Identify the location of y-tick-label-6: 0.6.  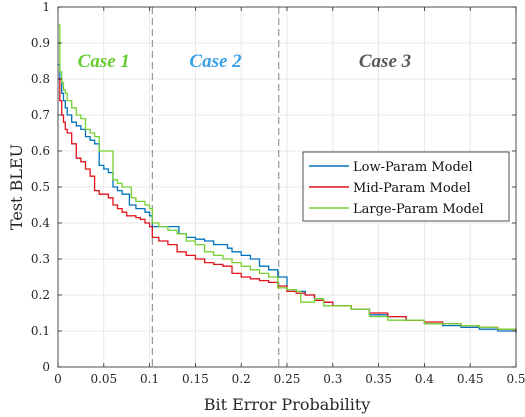
(40, 151).